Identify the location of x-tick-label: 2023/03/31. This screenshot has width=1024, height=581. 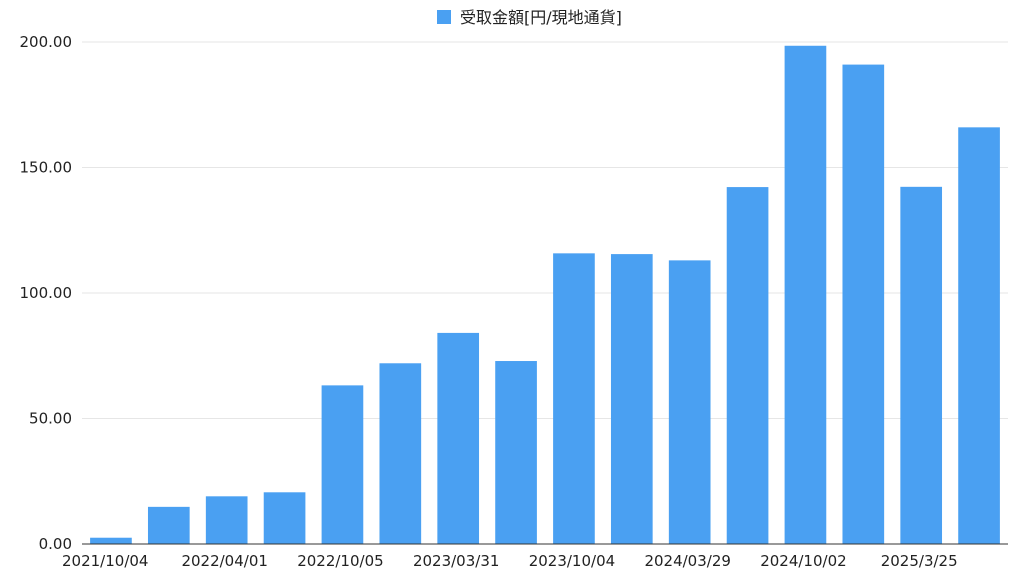
(456, 561).